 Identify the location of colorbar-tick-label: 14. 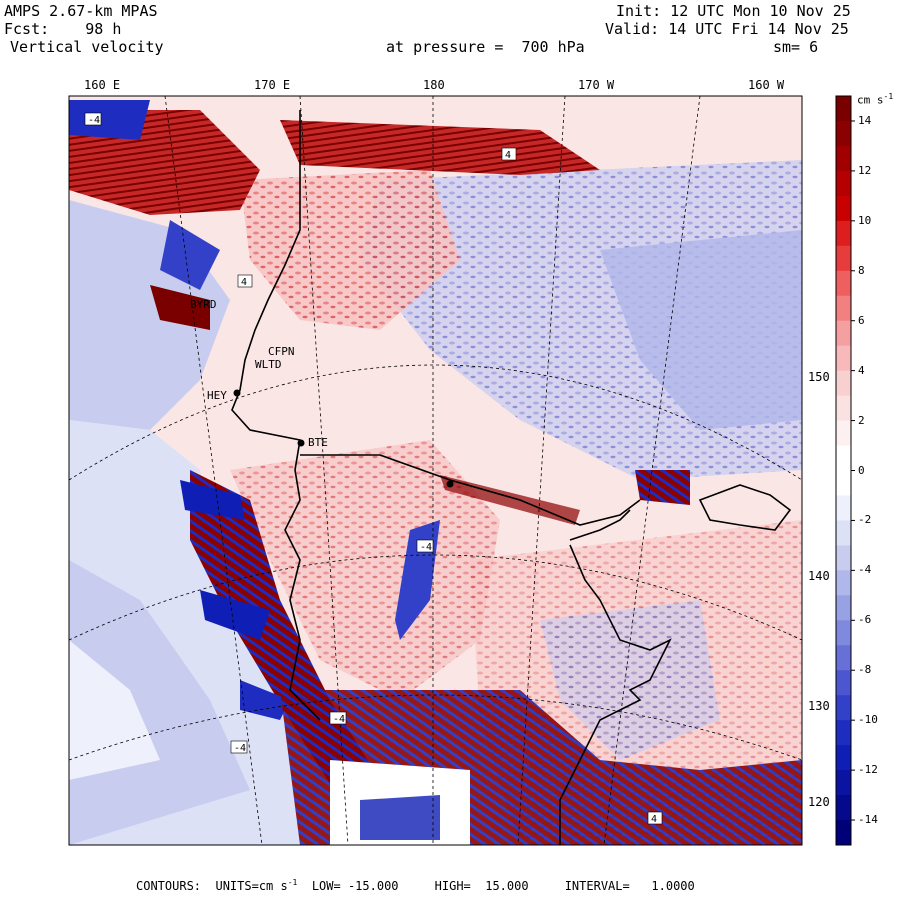
(865, 120).